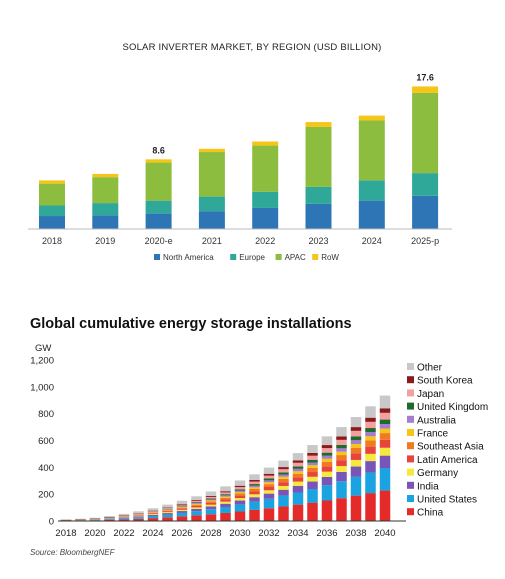 The width and height of the screenshot is (505, 579). Describe the element at coordinates (430, 368) in the screenshot. I see `legend-label: Other` at that location.